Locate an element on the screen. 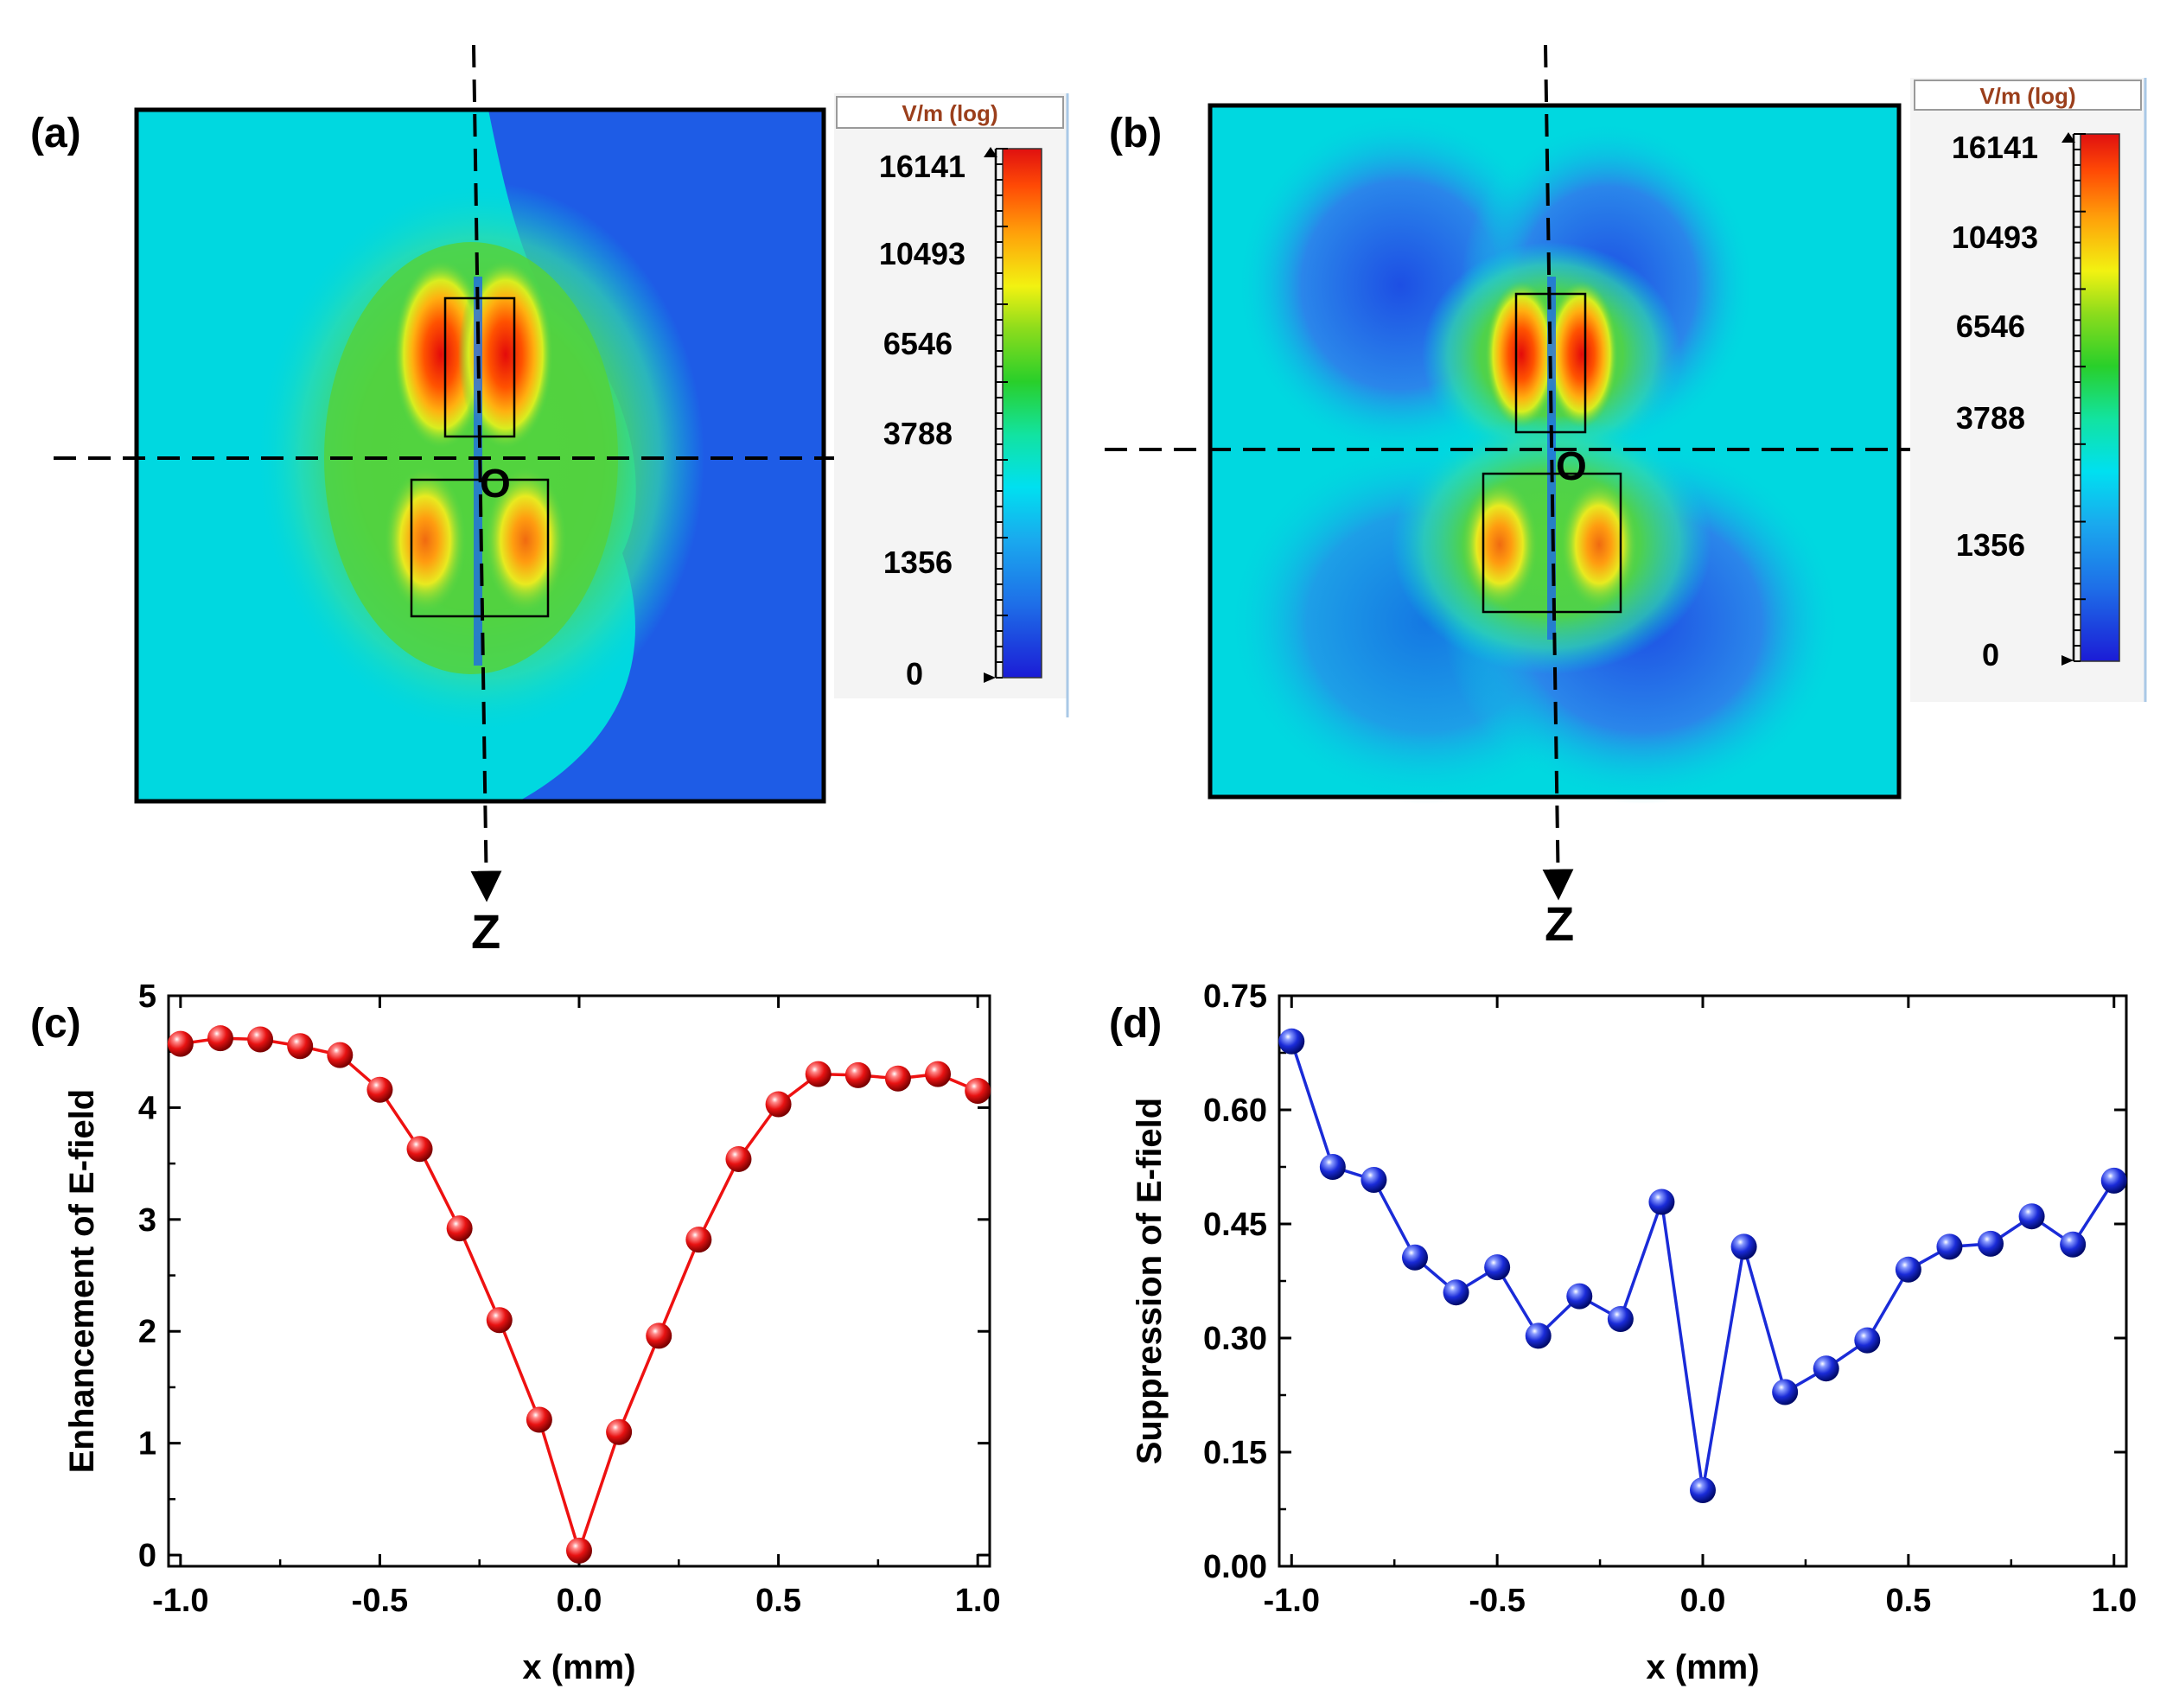 The image size is (2173, 1708). colorbar-unit: V/m (log) is located at coordinates (2027, 96).